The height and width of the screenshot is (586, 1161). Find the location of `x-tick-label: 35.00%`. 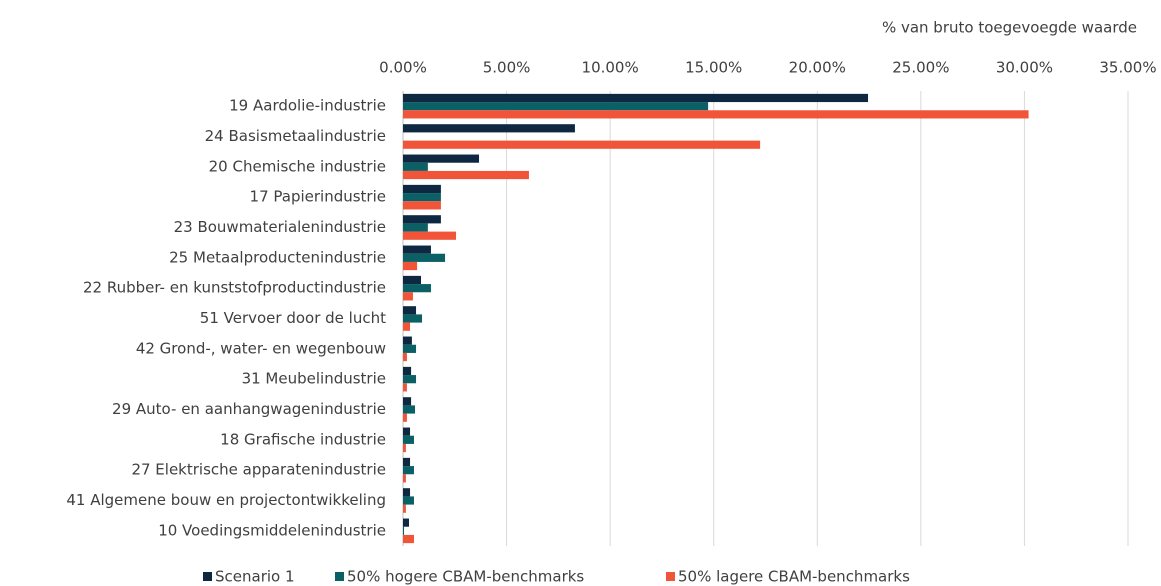

x-tick-label: 35.00% is located at coordinates (1127, 68).